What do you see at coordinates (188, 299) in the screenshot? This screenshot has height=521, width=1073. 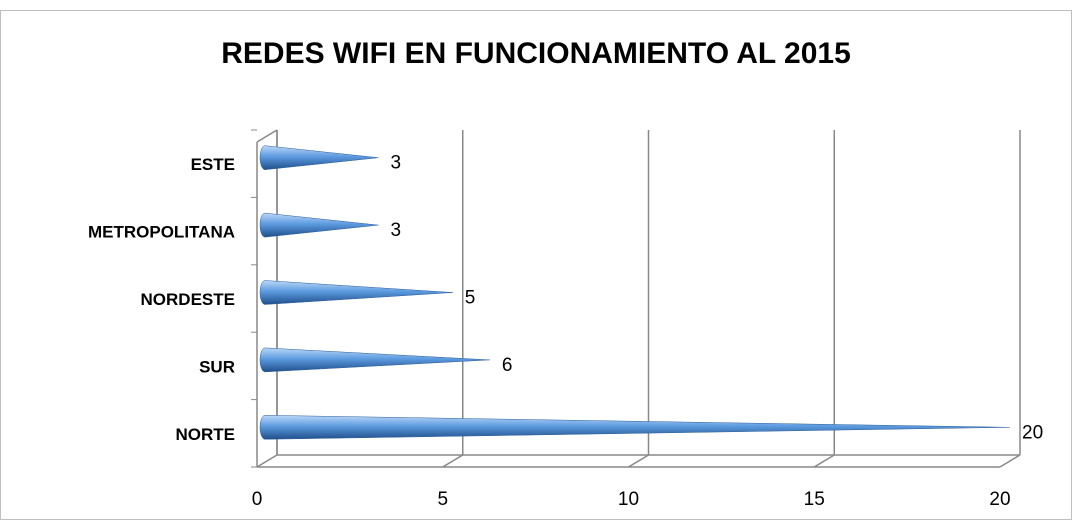 I see `y-tick-label: NORDESTE` at bounding box center [188, 299].